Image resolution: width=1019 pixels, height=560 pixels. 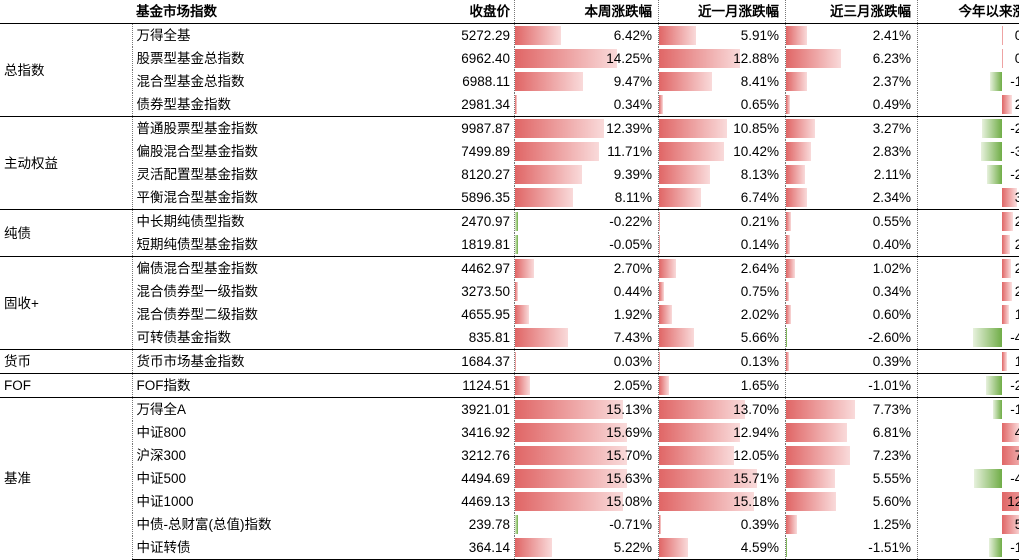 I want to click on week-change-cell: 0.34%, so click(x=587, y=105).